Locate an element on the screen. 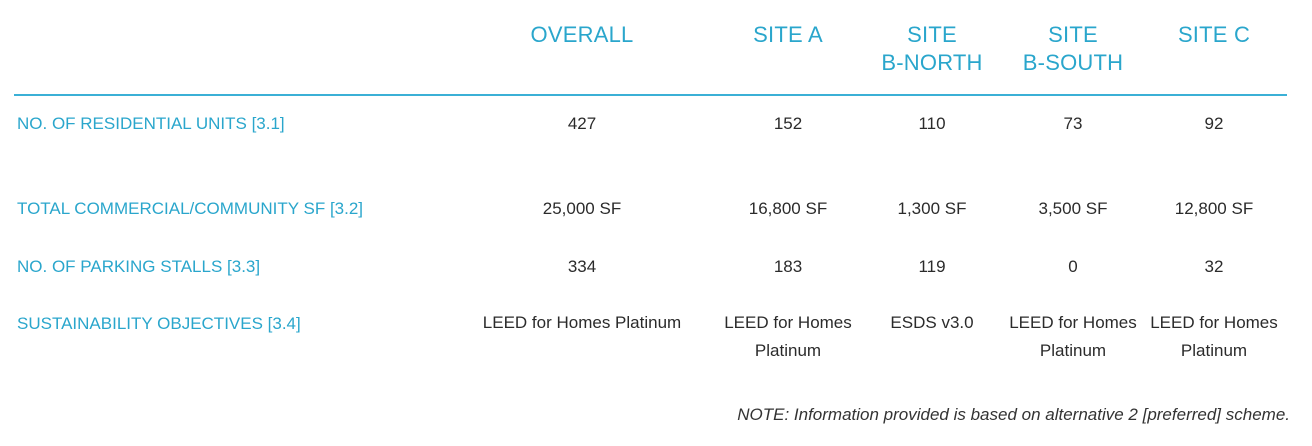 The image size is (1312, 446). table-cell: 183 is located at coordinates (788, 266).